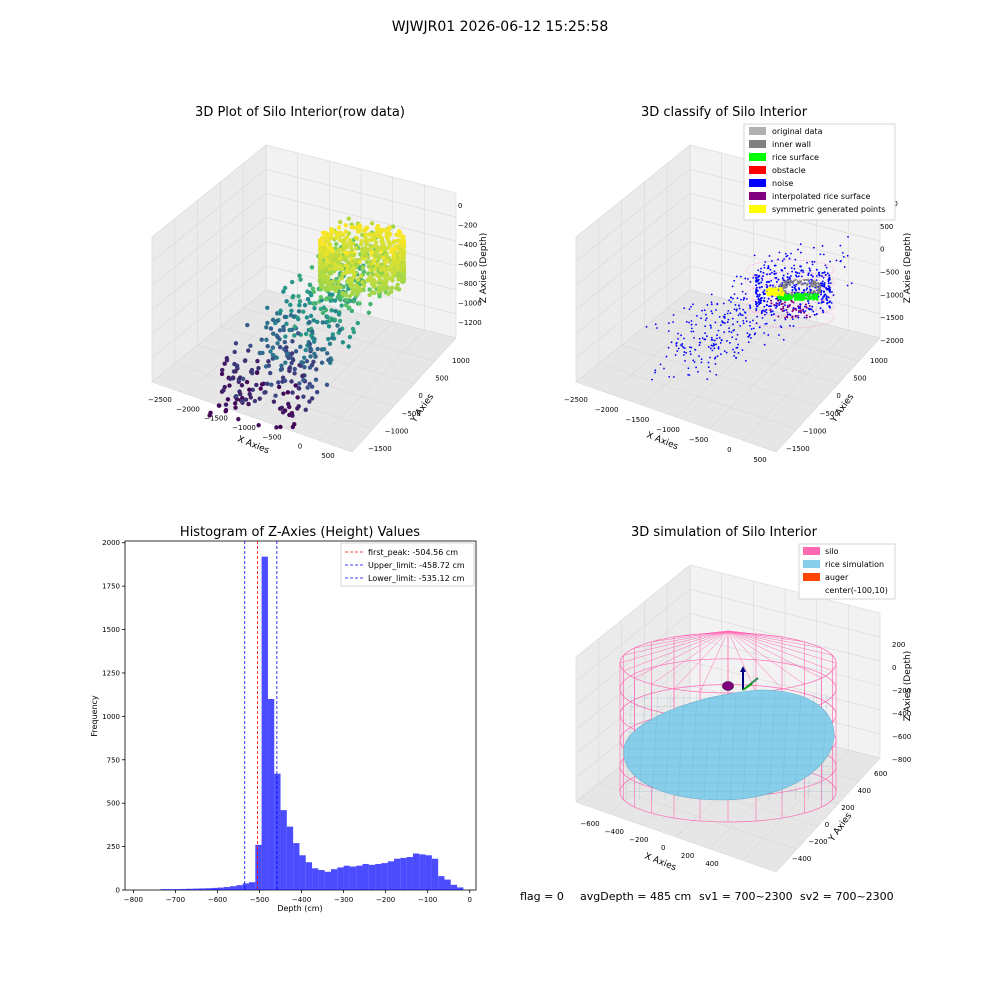  What do you see at coordinates (901, 760) in the screenshot?
I see `tick-label: −800` at bounding box center [901, 760].